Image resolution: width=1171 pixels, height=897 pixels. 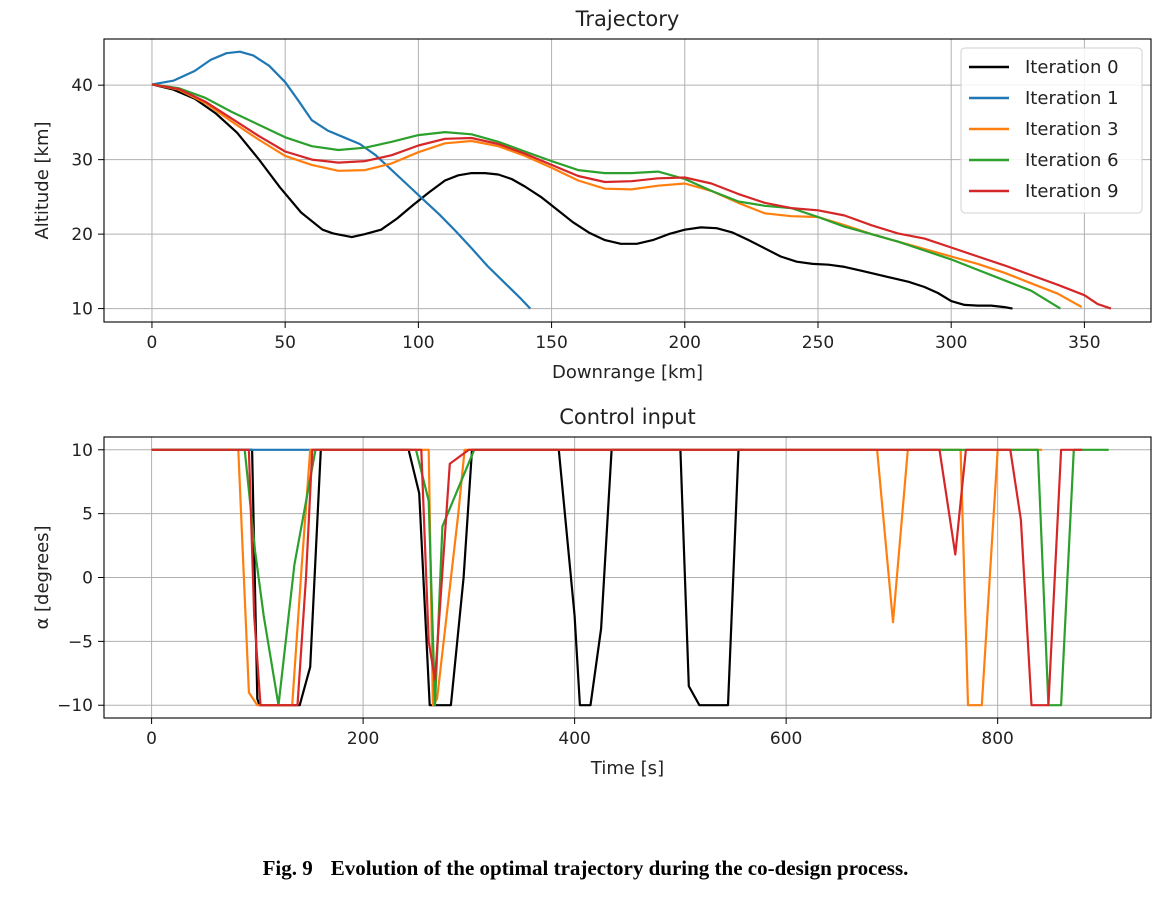 What do you see at coordinates (1072, 129) in the screenshot?
I see `legend-entry-label: Iteration 3` at bounding box center [1072, 129].